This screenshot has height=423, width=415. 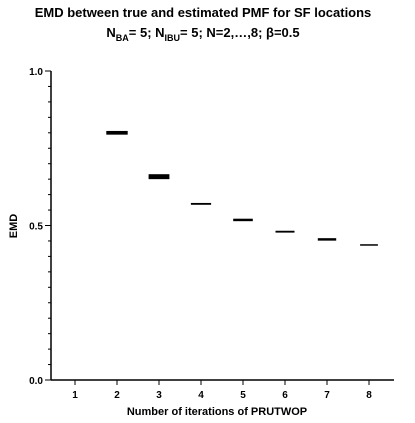 What do you see at coordinates (222, 390) in the screenshot?
I see `x-axis: 1 2 3 4 5 6 7 8` at bounding box center [222, 390].